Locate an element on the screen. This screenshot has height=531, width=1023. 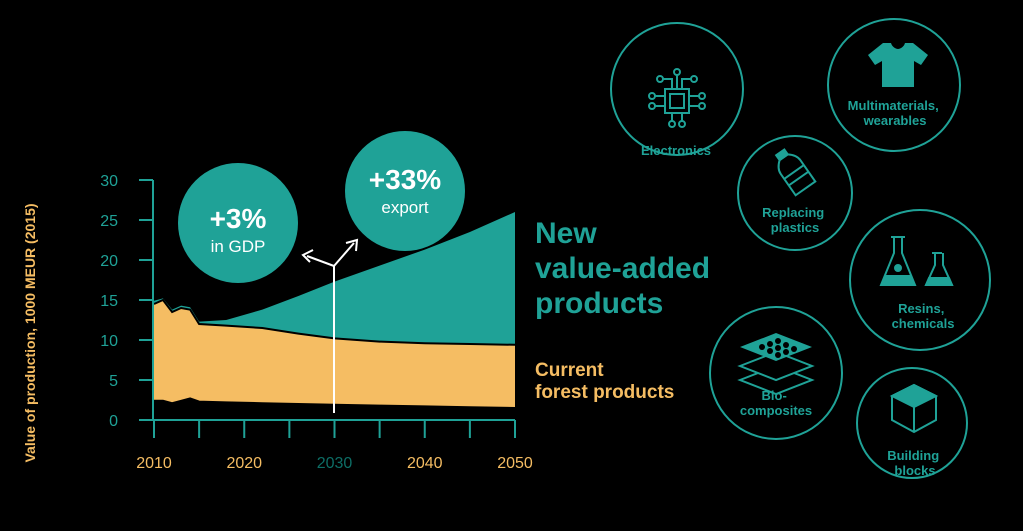
category-resins: Resins, chemicals is located at coordinates (920, 280).